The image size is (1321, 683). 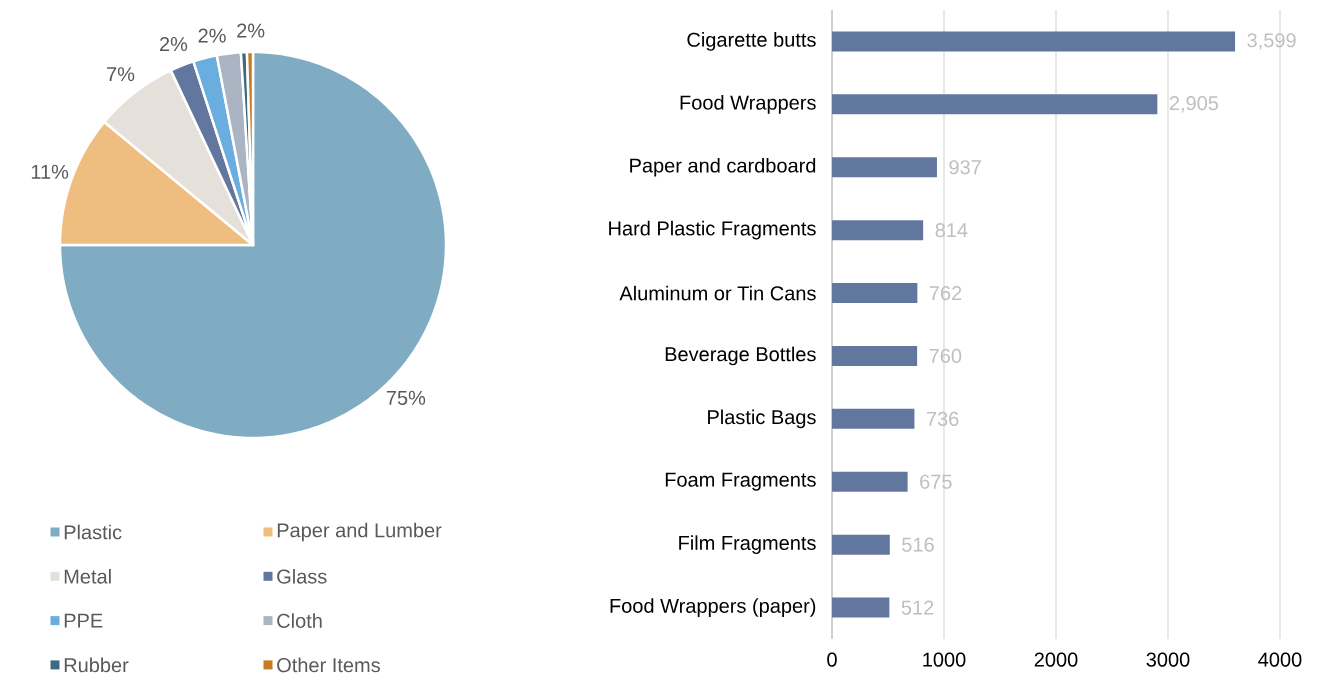 What do you see at coordinates (1280, 659) in the screenshot?
I see `x-tick-label: 4000` at bounding box center [1280, 659].